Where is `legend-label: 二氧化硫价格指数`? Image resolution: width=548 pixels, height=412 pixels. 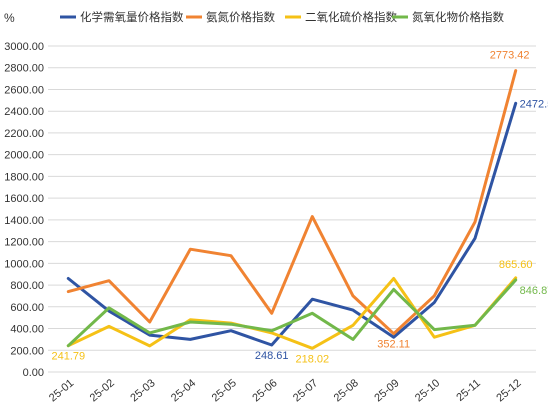 legend-label: 二氧化硫价格指数 is located at coordinates (351, 17).